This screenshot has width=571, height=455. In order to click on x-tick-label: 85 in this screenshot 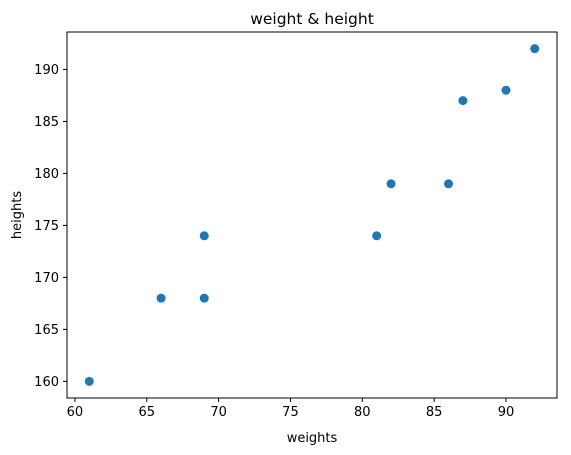, I will do `click(434, 412)`.